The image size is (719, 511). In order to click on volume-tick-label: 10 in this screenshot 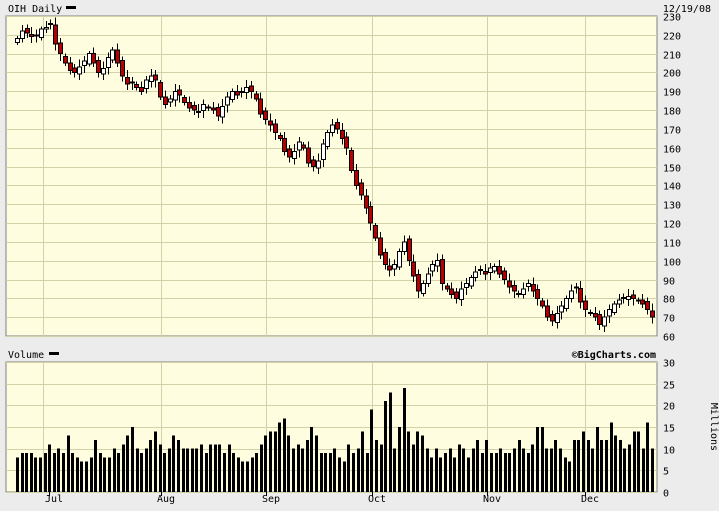, I will do `click(669, 451)`.